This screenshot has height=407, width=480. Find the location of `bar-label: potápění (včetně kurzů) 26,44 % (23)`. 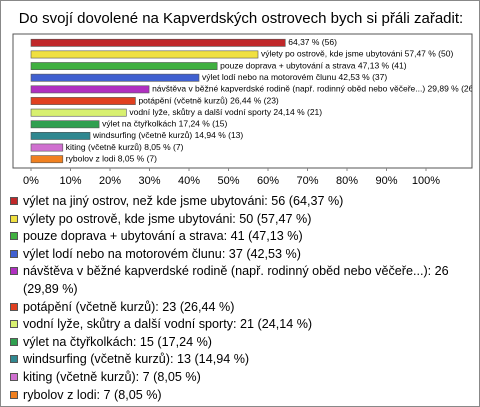

bar-label: potápění (včetně kurzů) 26,44 % (23) is located at coordinates (208, 100).